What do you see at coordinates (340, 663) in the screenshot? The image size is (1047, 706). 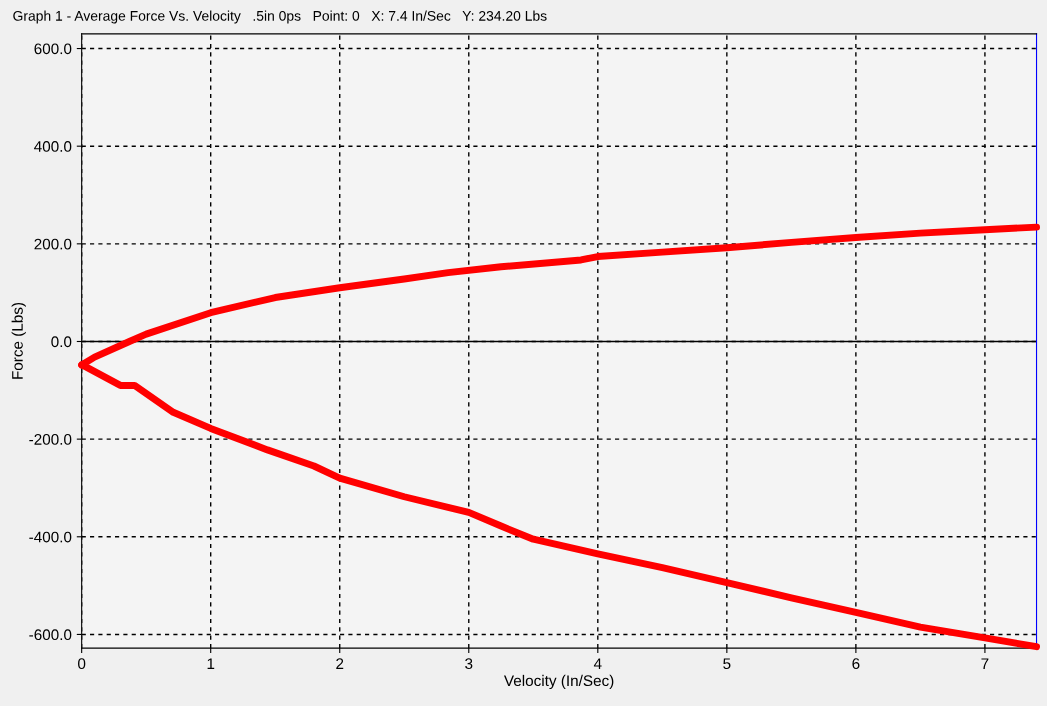 I see `x-tick-label: 2` at bounding box center [340, 663].